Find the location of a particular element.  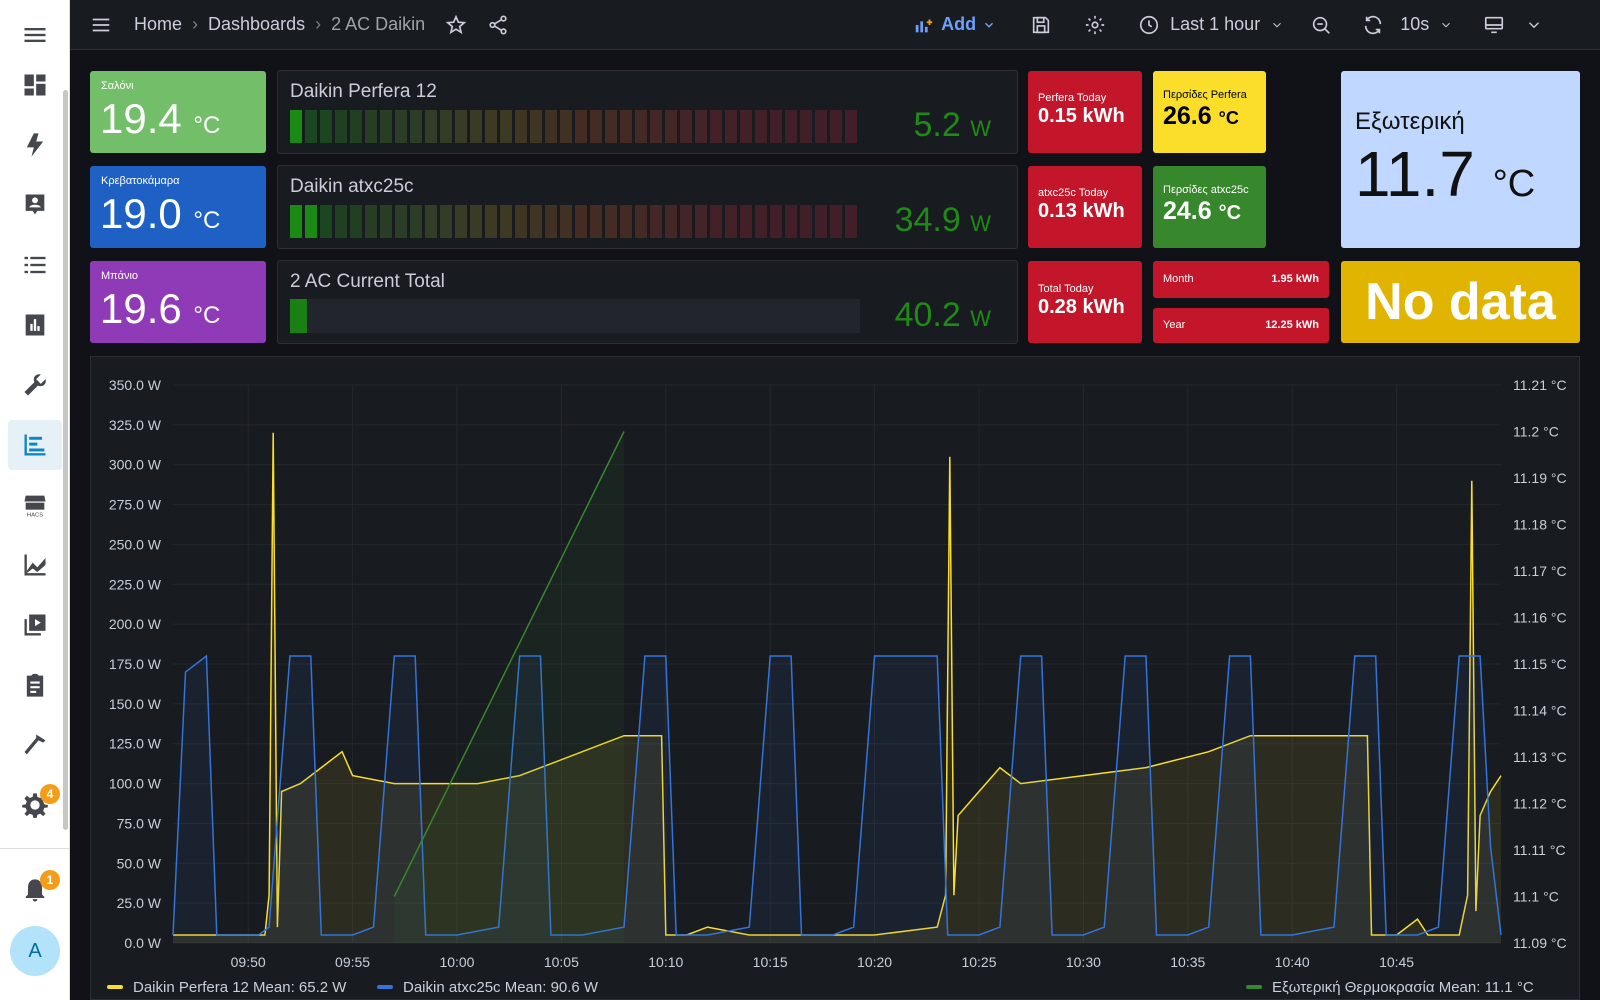

time-picker-button: Last 1 hour is located at coordinates (1211, 25).